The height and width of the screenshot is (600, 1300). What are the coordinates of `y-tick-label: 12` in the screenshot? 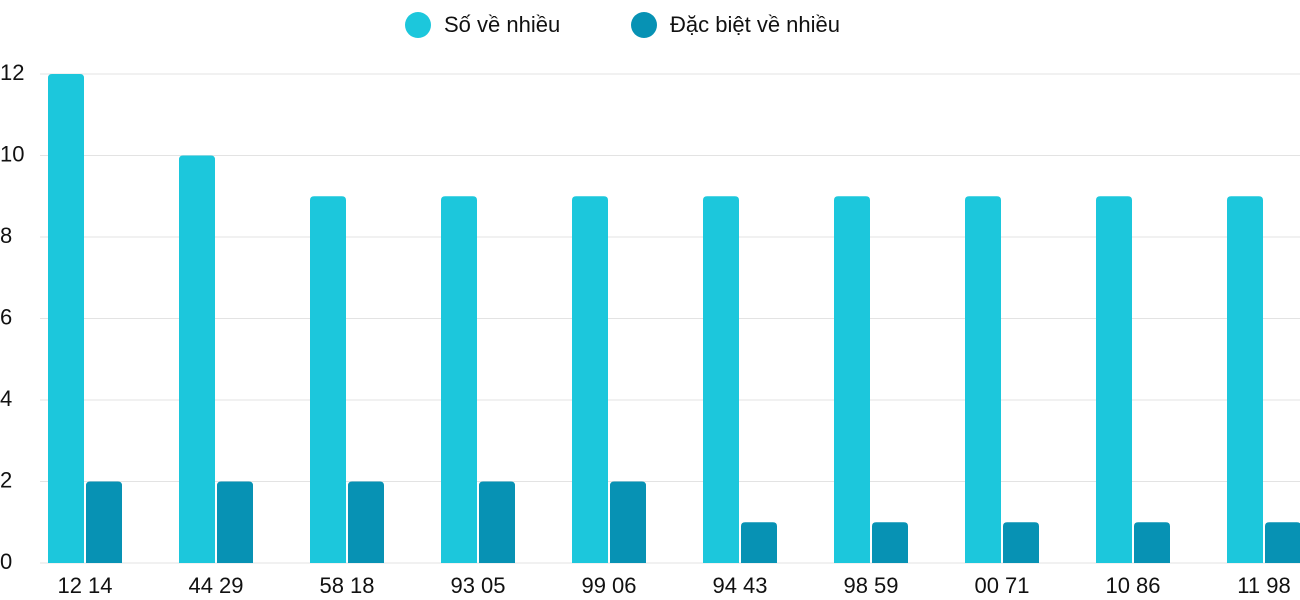 It's located at (12, 72).